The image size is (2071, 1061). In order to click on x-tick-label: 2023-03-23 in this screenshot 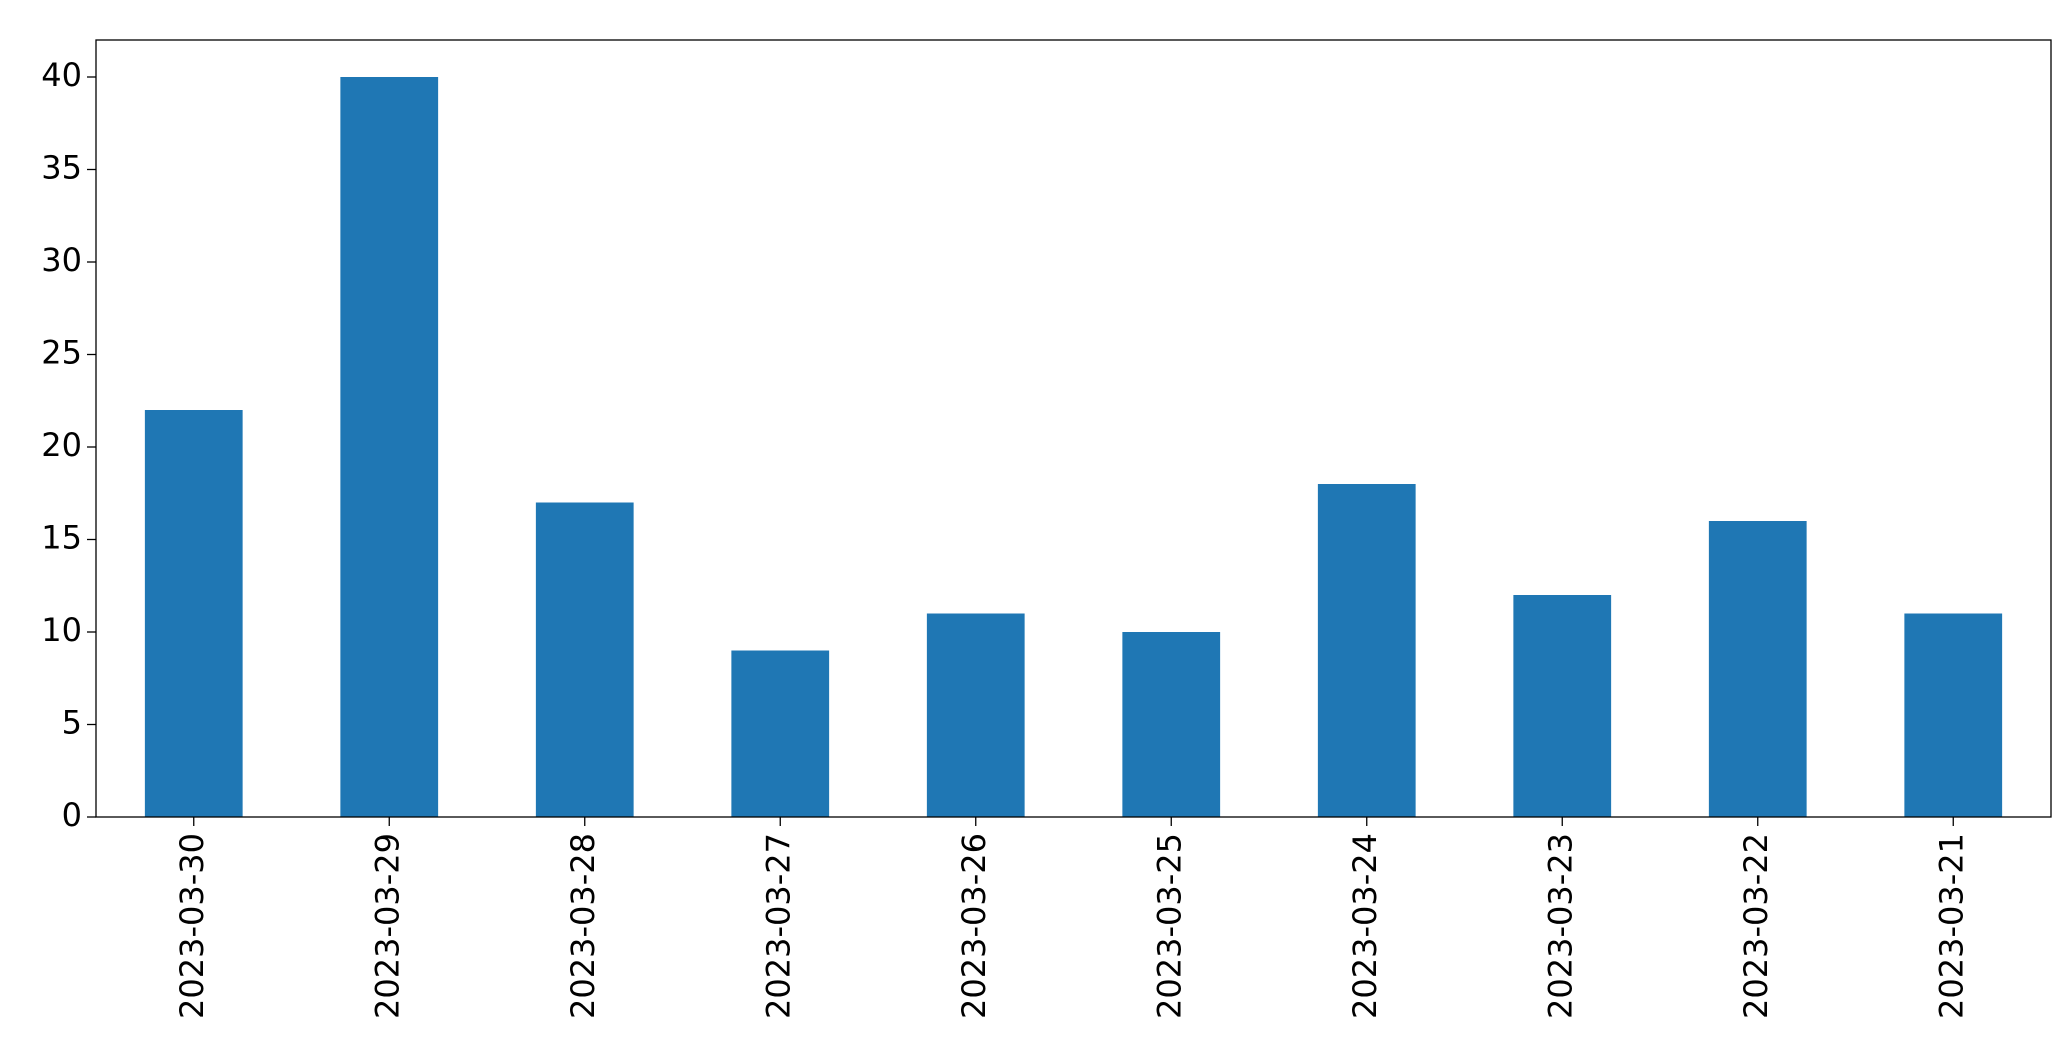, I will do `click(1560, 926)`.